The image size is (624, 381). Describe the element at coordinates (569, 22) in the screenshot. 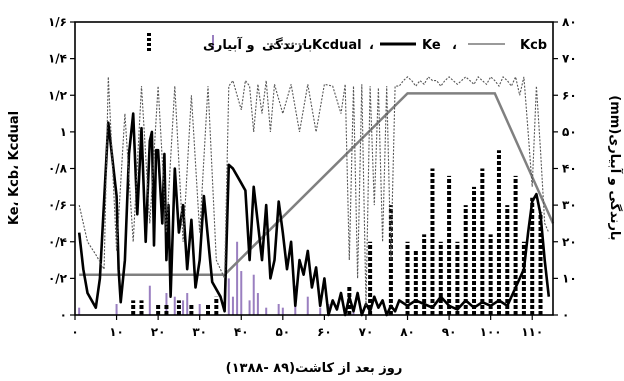

I see `y-right-tick-label: ۸۰` at that location.